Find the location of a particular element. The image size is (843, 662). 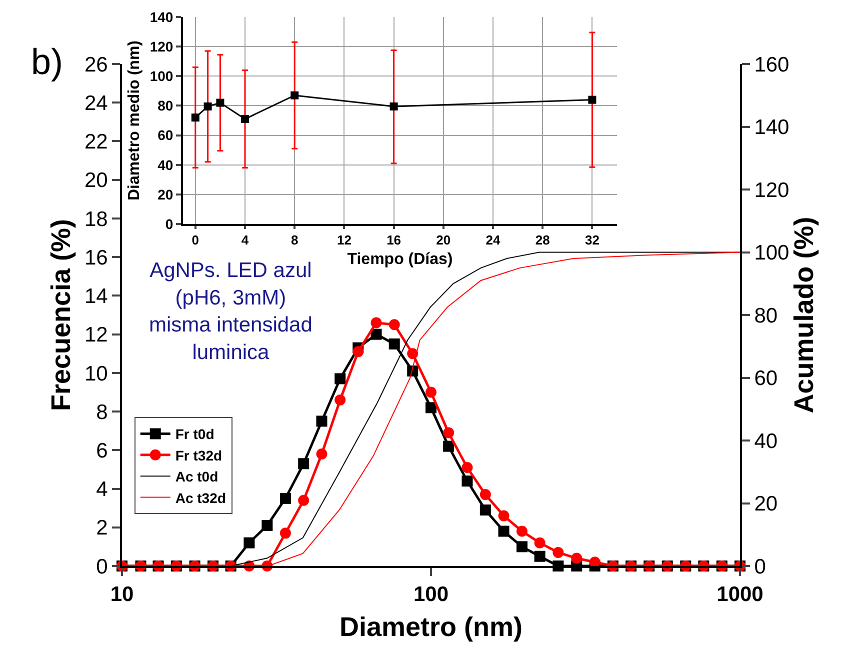

y2-tick-label: 60 is located at coordinates (766, 378).